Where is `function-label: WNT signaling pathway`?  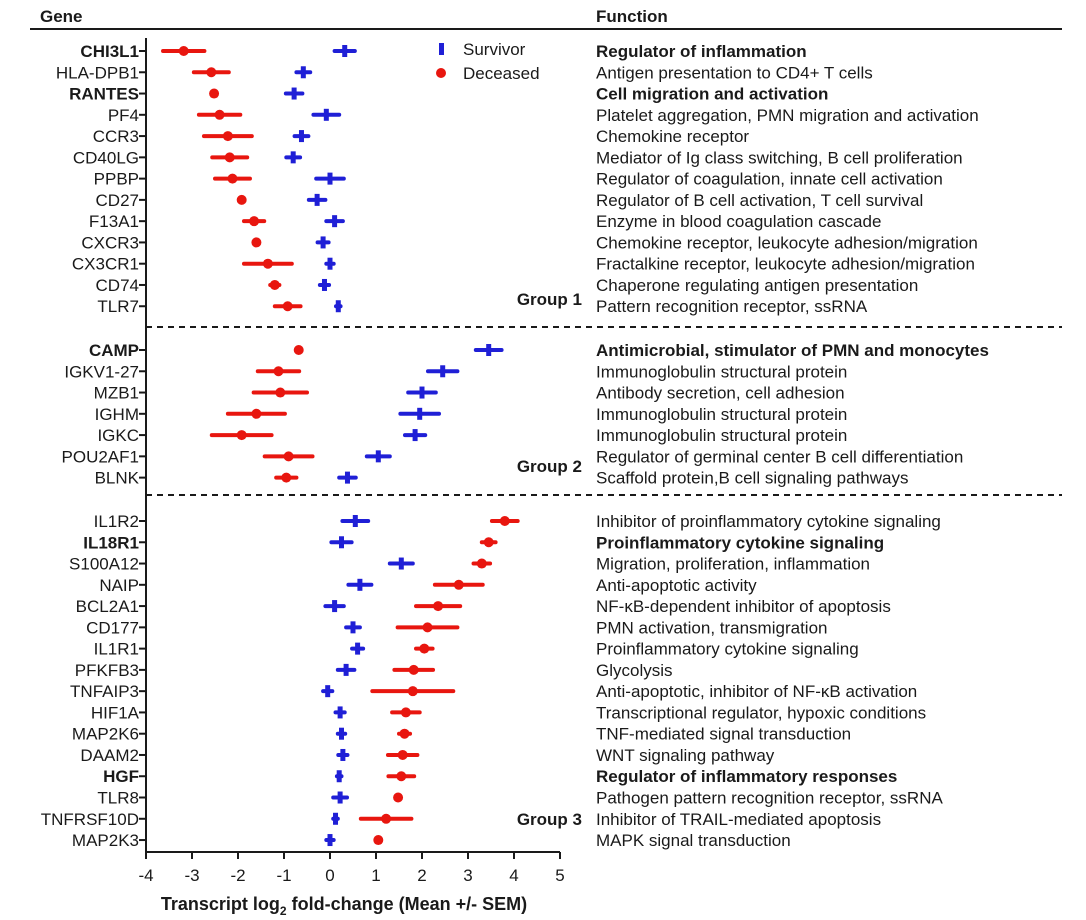
function-label: WNT signaling pathway is located at coordinates (685, 755).